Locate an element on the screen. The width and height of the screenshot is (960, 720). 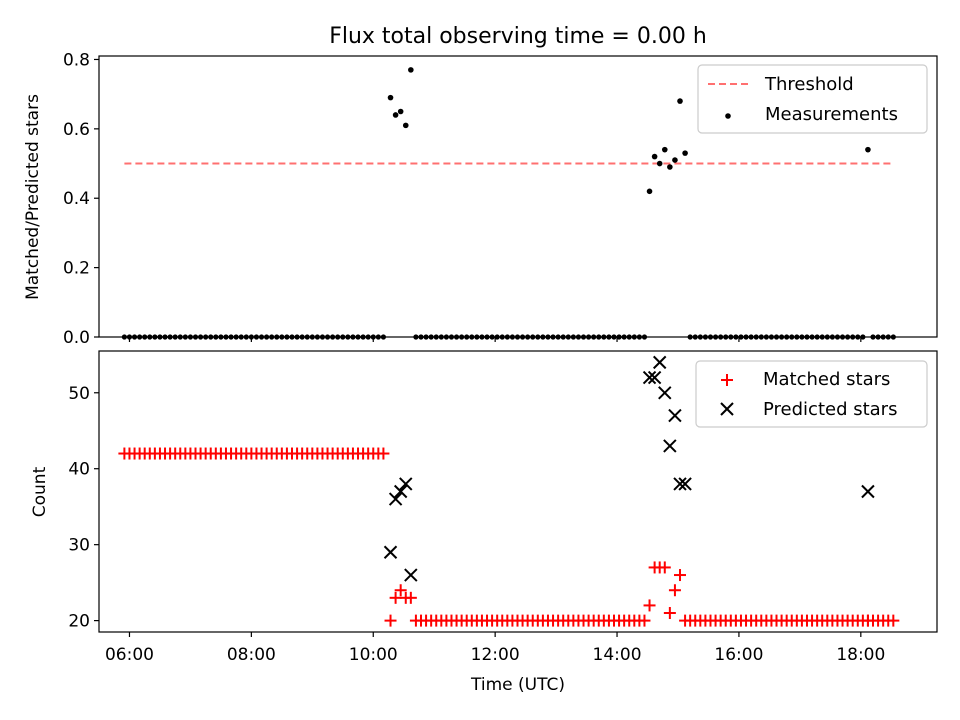
legend-predicted-swatch is located at coordinates (727, 409).